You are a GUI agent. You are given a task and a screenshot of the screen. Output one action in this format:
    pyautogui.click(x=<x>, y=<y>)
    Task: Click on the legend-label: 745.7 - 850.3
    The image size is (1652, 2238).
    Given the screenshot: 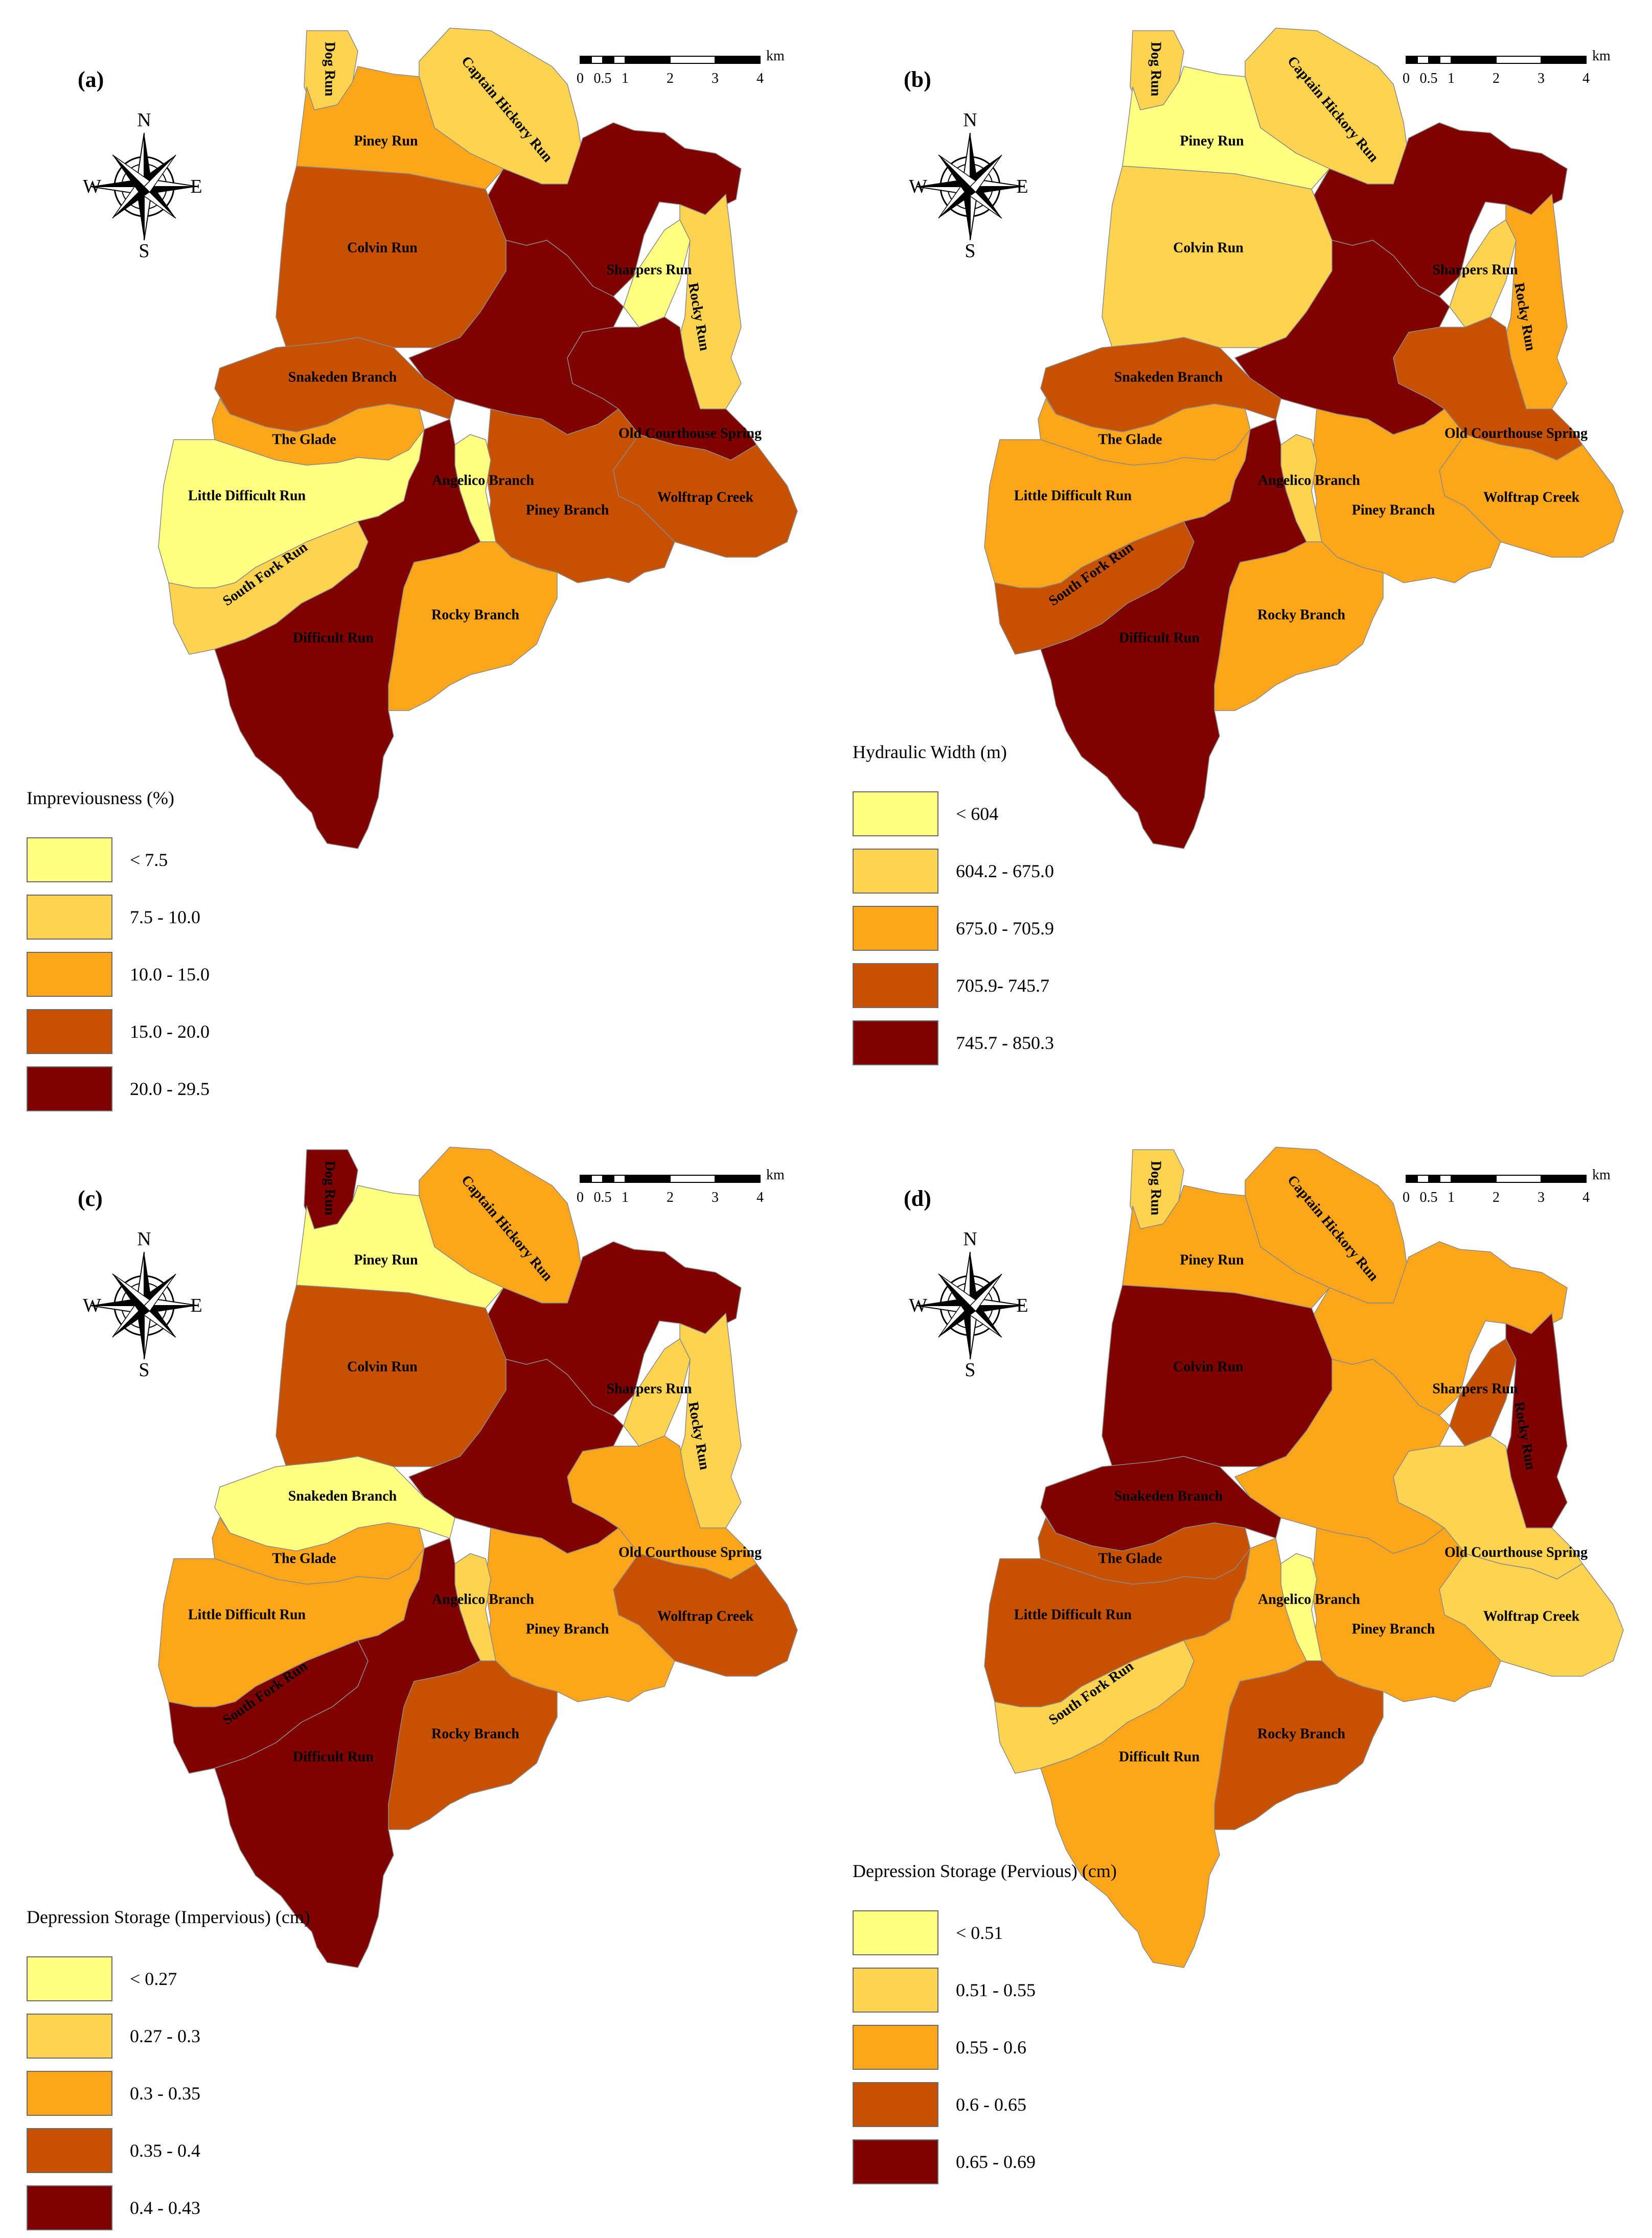 What is the action you would take?
    pyautogui.click(x=1005, y=1043)
    